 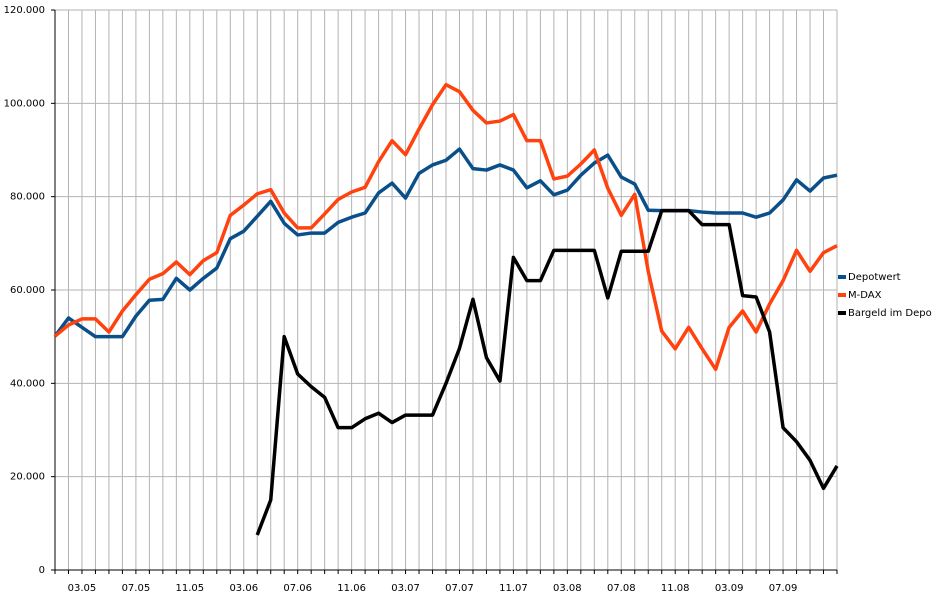 I want to click on y-tick-label: 120.000, so click(x=24, y=10).